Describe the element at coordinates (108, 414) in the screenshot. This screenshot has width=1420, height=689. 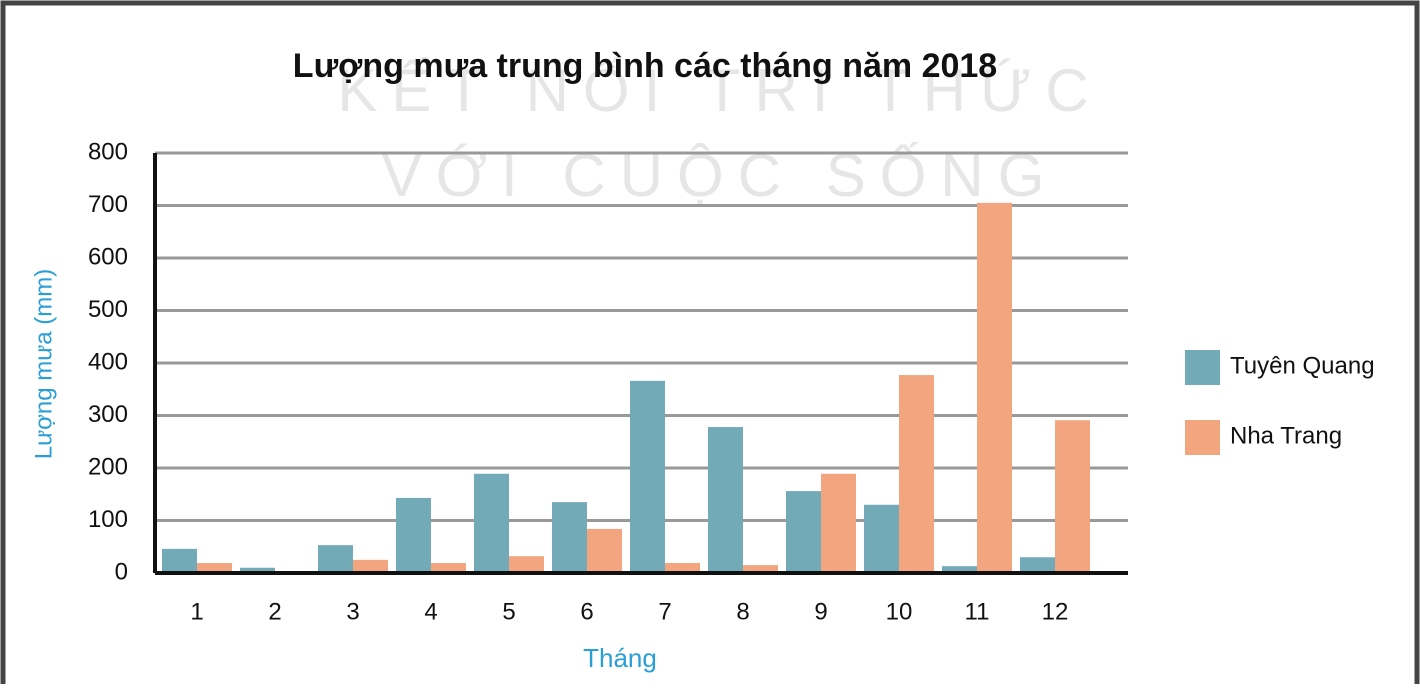
I see `y-tick-label: 300` at that location.